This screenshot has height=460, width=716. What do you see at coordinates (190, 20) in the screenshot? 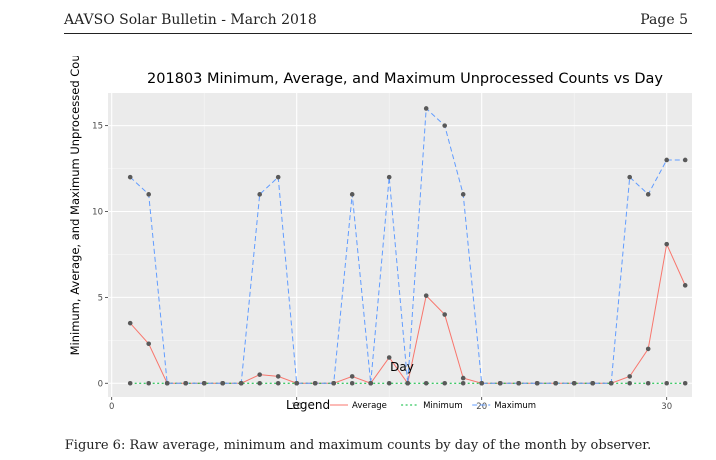
I see `running-header-title: AAVSO Solar Bulletin - March 2018` at bounding box center [190, 20].